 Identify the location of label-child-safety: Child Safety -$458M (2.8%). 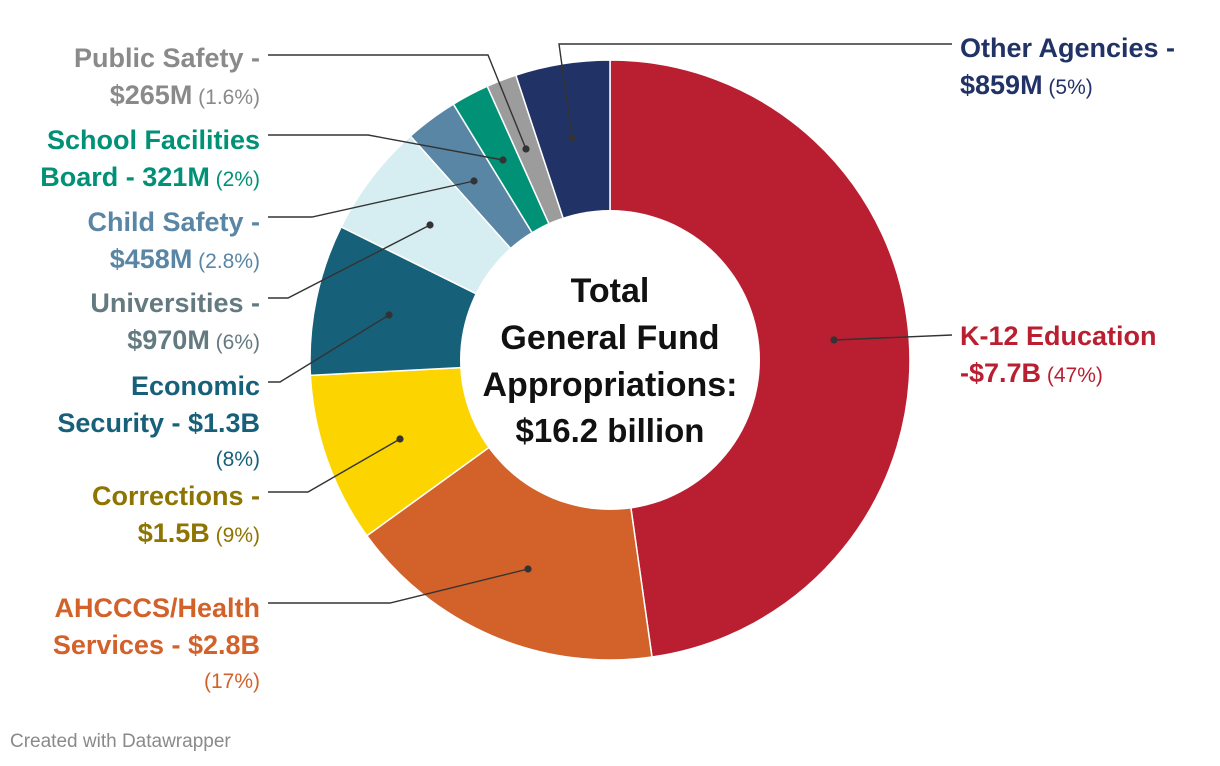
(173, 240).